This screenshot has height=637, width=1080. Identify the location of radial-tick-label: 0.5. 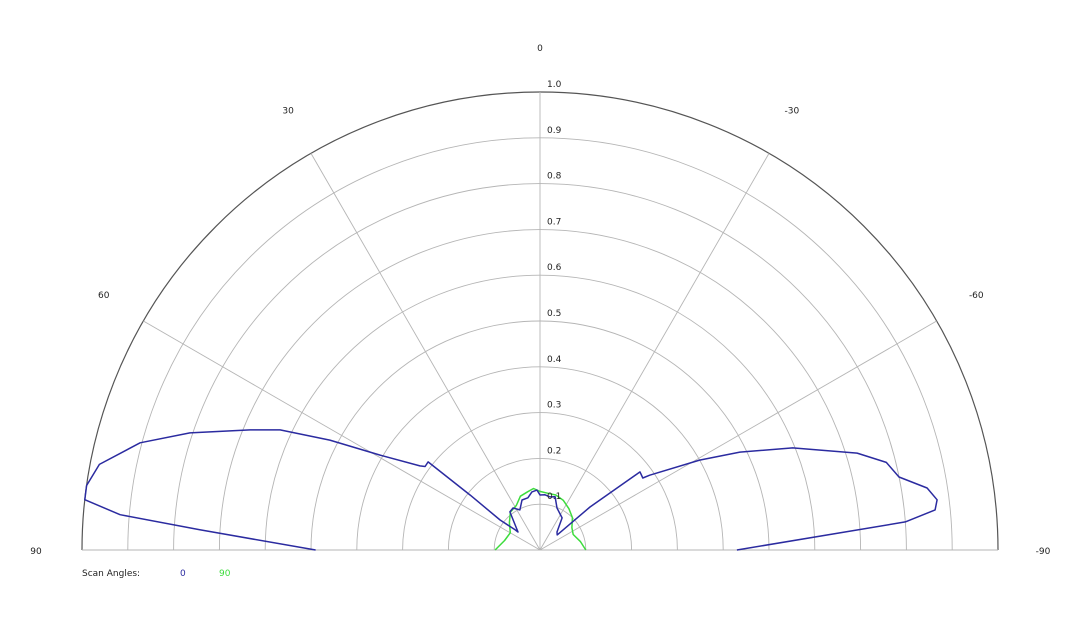
(554, 314).